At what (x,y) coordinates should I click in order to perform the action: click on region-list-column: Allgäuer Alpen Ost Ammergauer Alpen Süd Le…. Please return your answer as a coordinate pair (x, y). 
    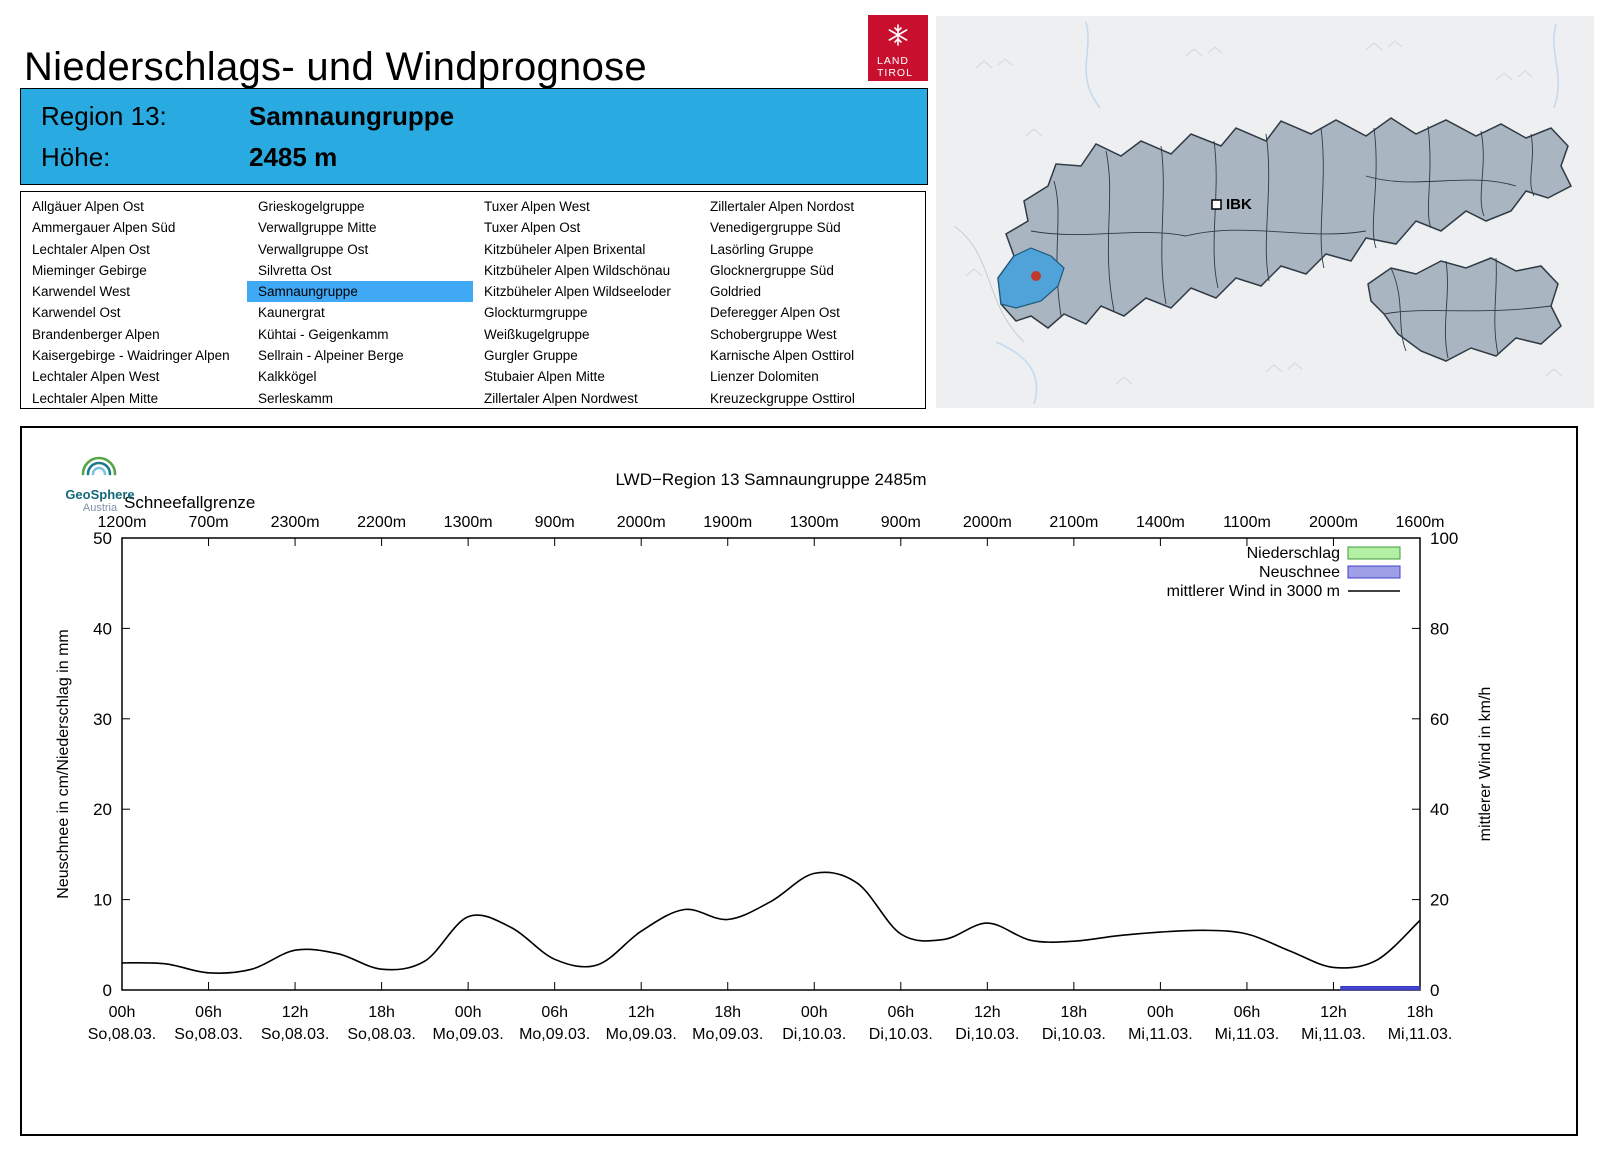
    Looking at the image, I should click on (134, 302).